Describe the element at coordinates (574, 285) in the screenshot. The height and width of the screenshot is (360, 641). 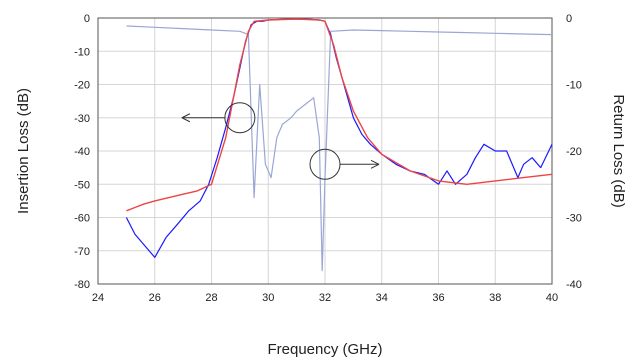
I see `right-y-tick-label: -40` at that location.